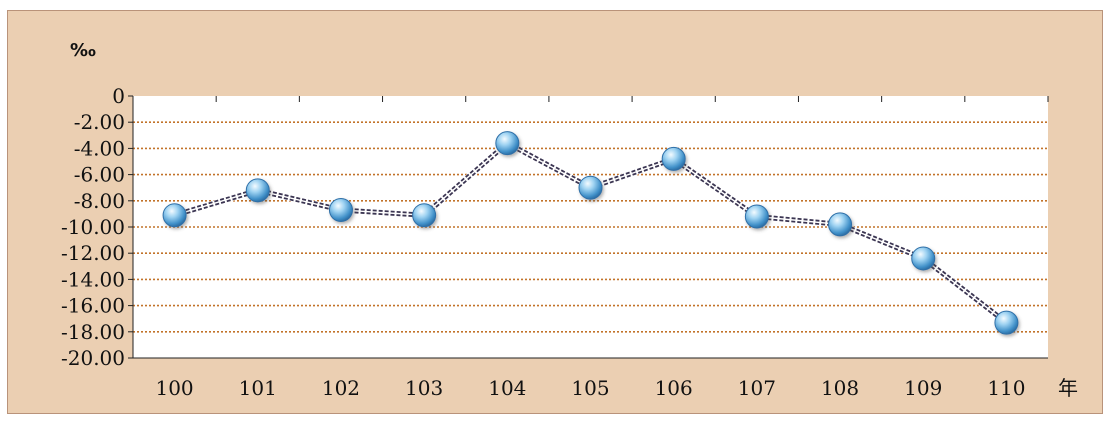  Describe the element at coordinates (757, 388) in the screenshot. I see `x-tick-label: 107` at that location.